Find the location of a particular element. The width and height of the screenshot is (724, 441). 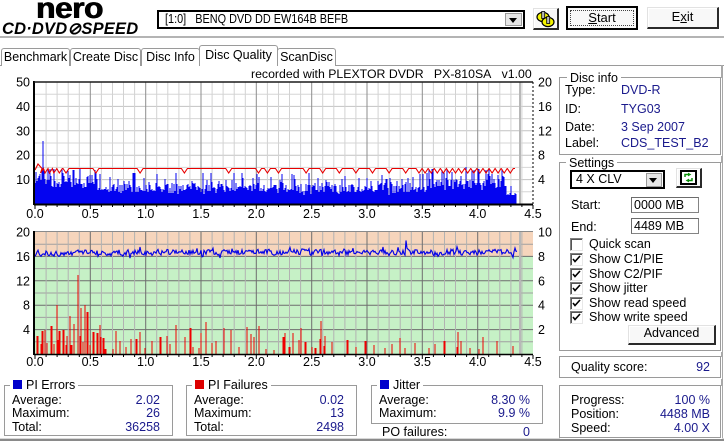

svg-text: 2 is located at coordinates (541, 330).